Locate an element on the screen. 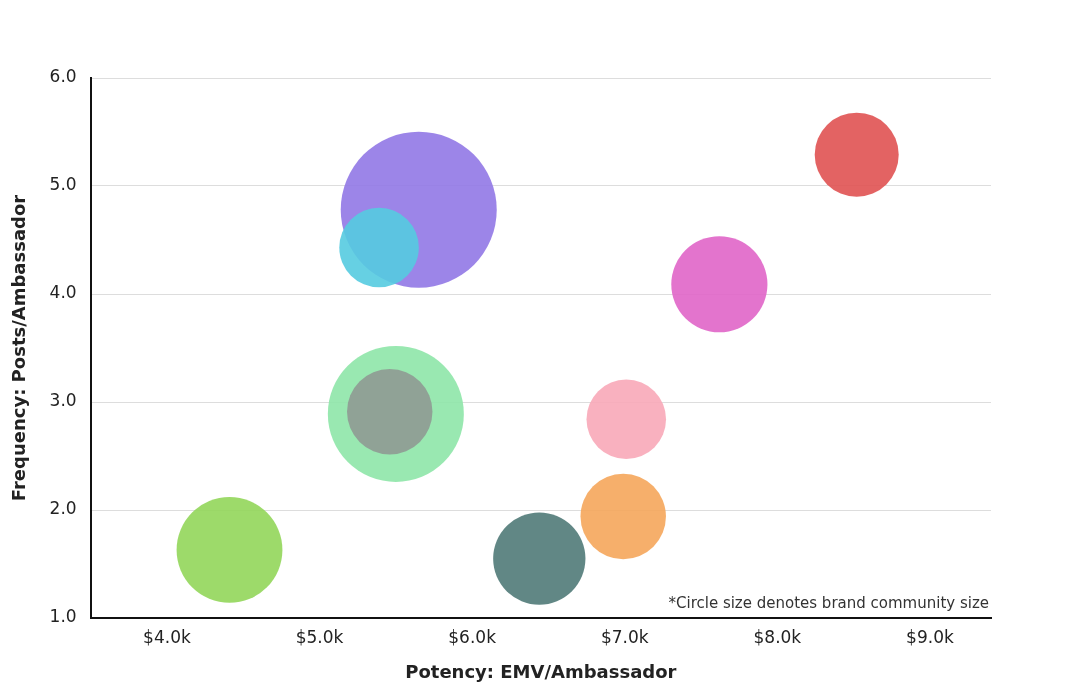 The height and width of the screenshot is (696, 1069). y-tick-label: 6.0 is located at coordinates (63, 76).